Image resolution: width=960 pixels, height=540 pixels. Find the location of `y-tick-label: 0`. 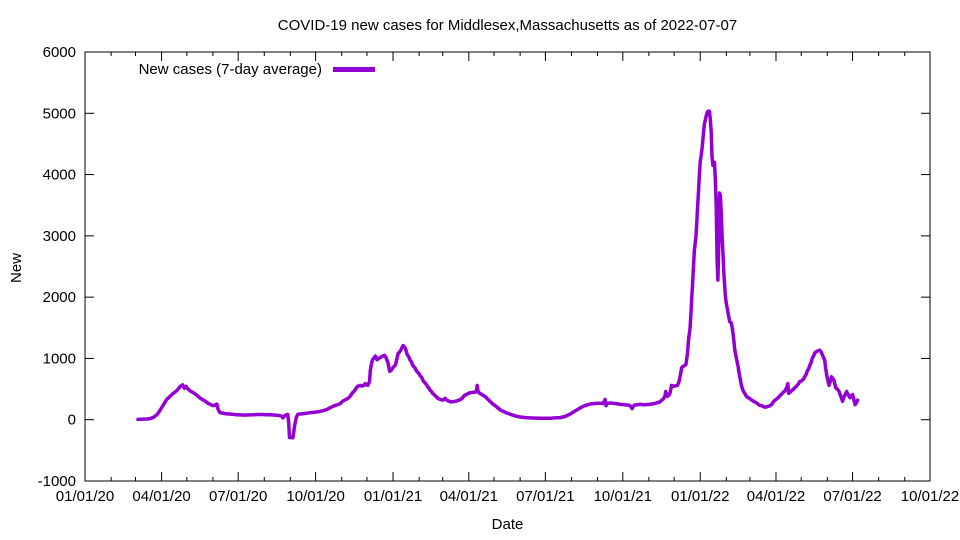

y-tick-label: 0 is located at coordinates (72, 420).